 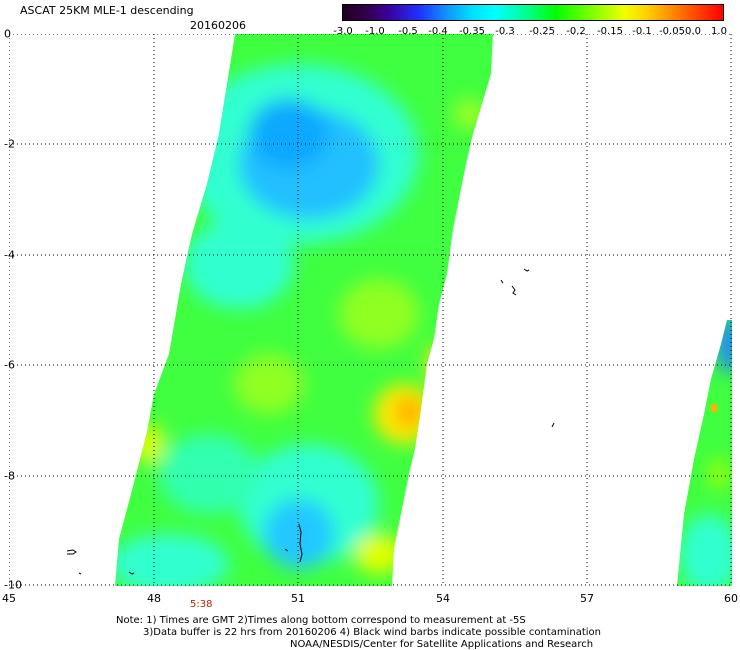 What do you see at coordinates (672, 31) in the screenshot?
I see `colorbar-label: -0.05` at bounding box center [672, 31].